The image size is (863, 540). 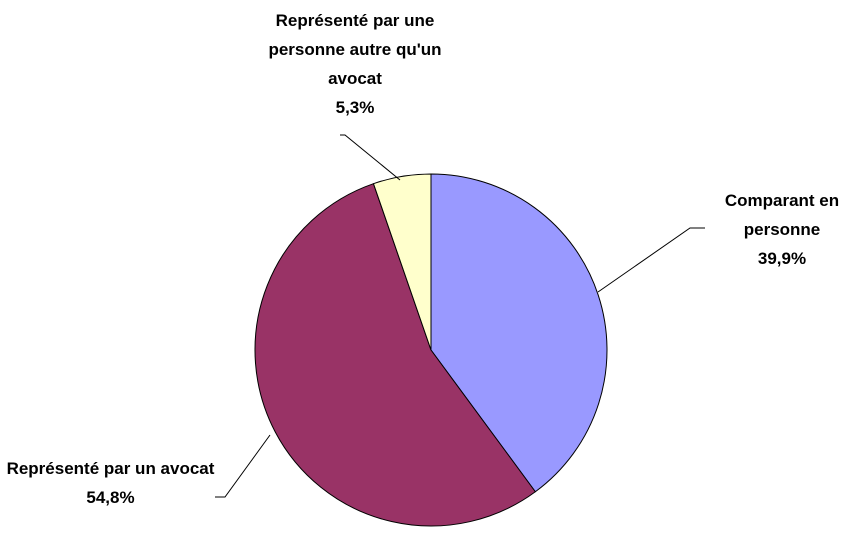 I want to click on slice-label: Comparant en personne 39,9%, so click(x=782, y=229).